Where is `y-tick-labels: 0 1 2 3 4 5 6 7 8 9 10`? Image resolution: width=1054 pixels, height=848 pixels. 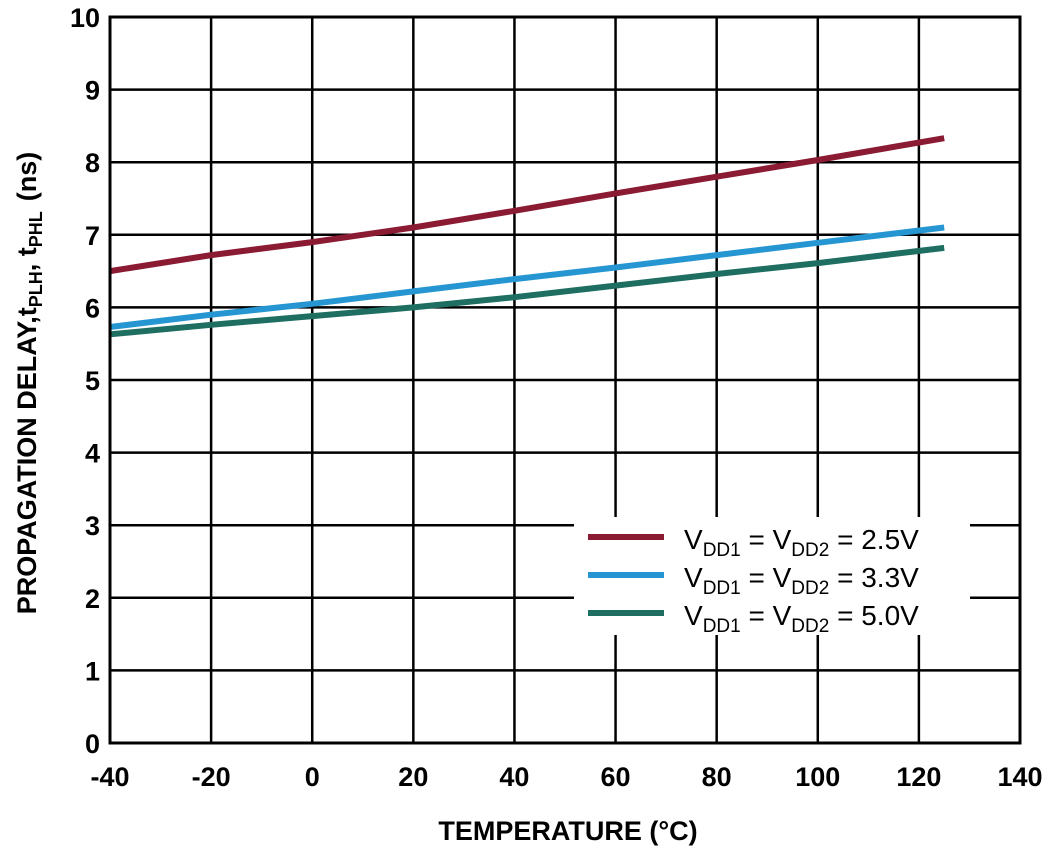
y-tick-labels: 0 1 2 3 4 5 6 7 8 9 10 is located at coordinates (85, 381).